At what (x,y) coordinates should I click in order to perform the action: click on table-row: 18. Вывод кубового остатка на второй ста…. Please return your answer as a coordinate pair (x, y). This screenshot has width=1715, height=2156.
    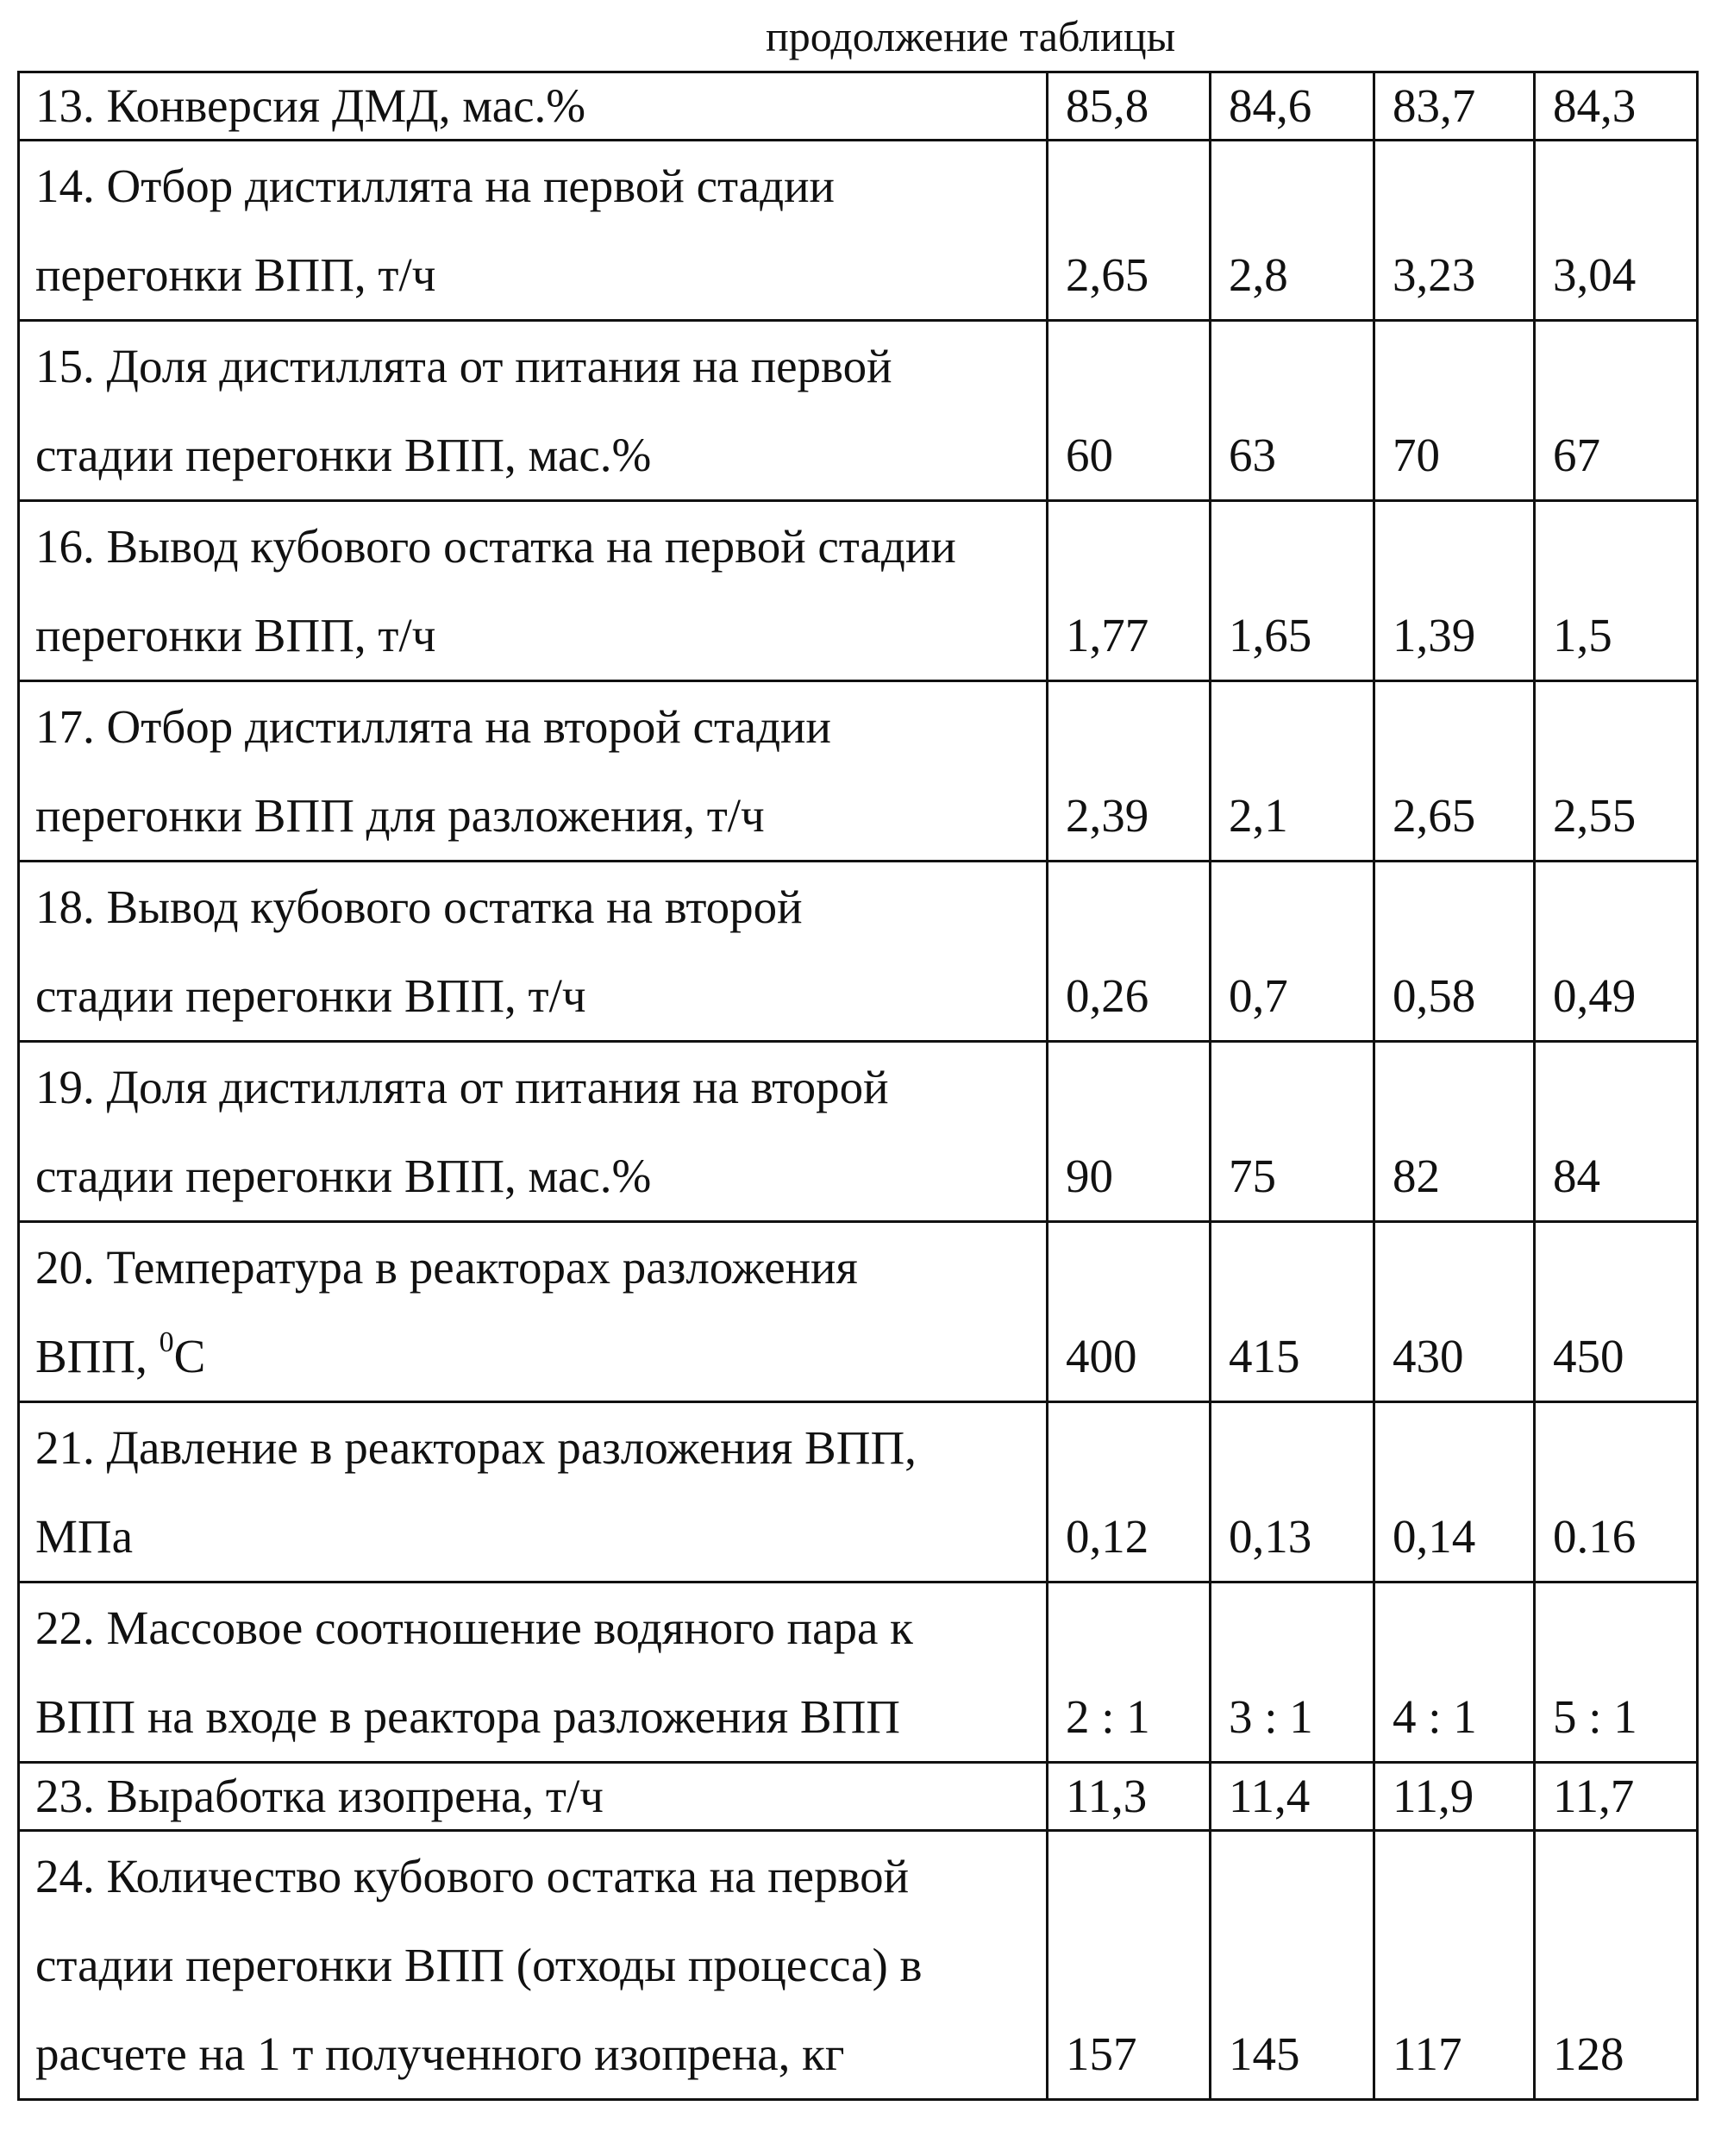
    Looking at the image, I should click on (859, 952).